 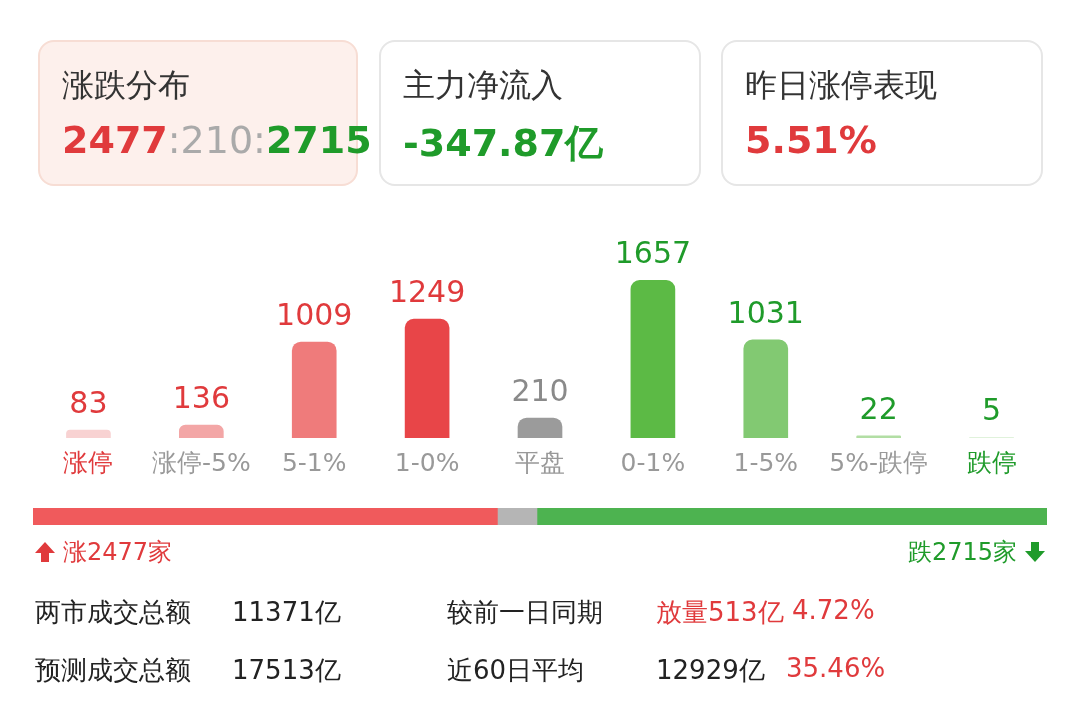 What do you see at coordinates (879, 462) in the screenshot?
I see `x-tick-label: 5%-跌停` at bounding box center [879, 462].